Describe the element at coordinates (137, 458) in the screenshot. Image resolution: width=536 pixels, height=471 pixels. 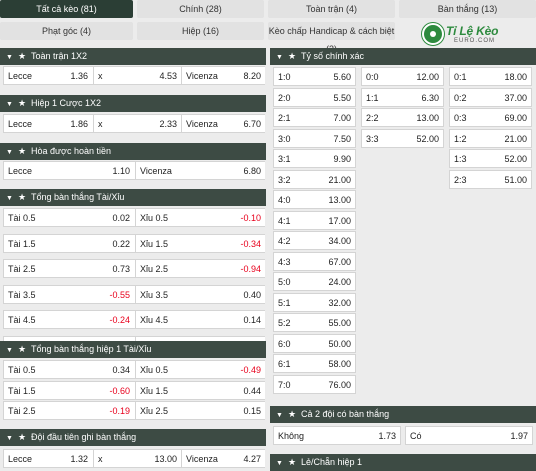
I see `odds-cell-draw: x 13.00` at that location.